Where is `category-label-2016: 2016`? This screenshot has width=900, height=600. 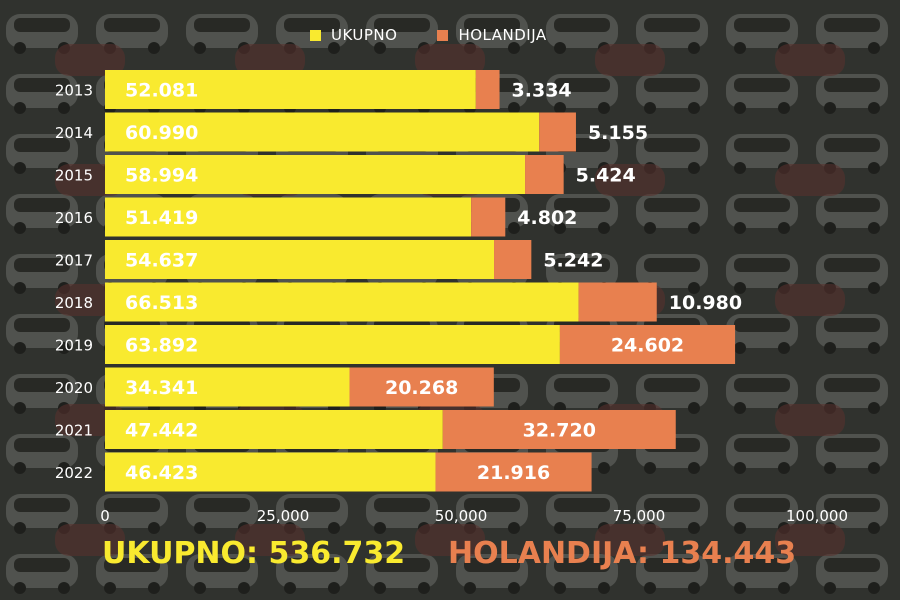
category-label-2016: 2016 is located at coordinates (74, 218).